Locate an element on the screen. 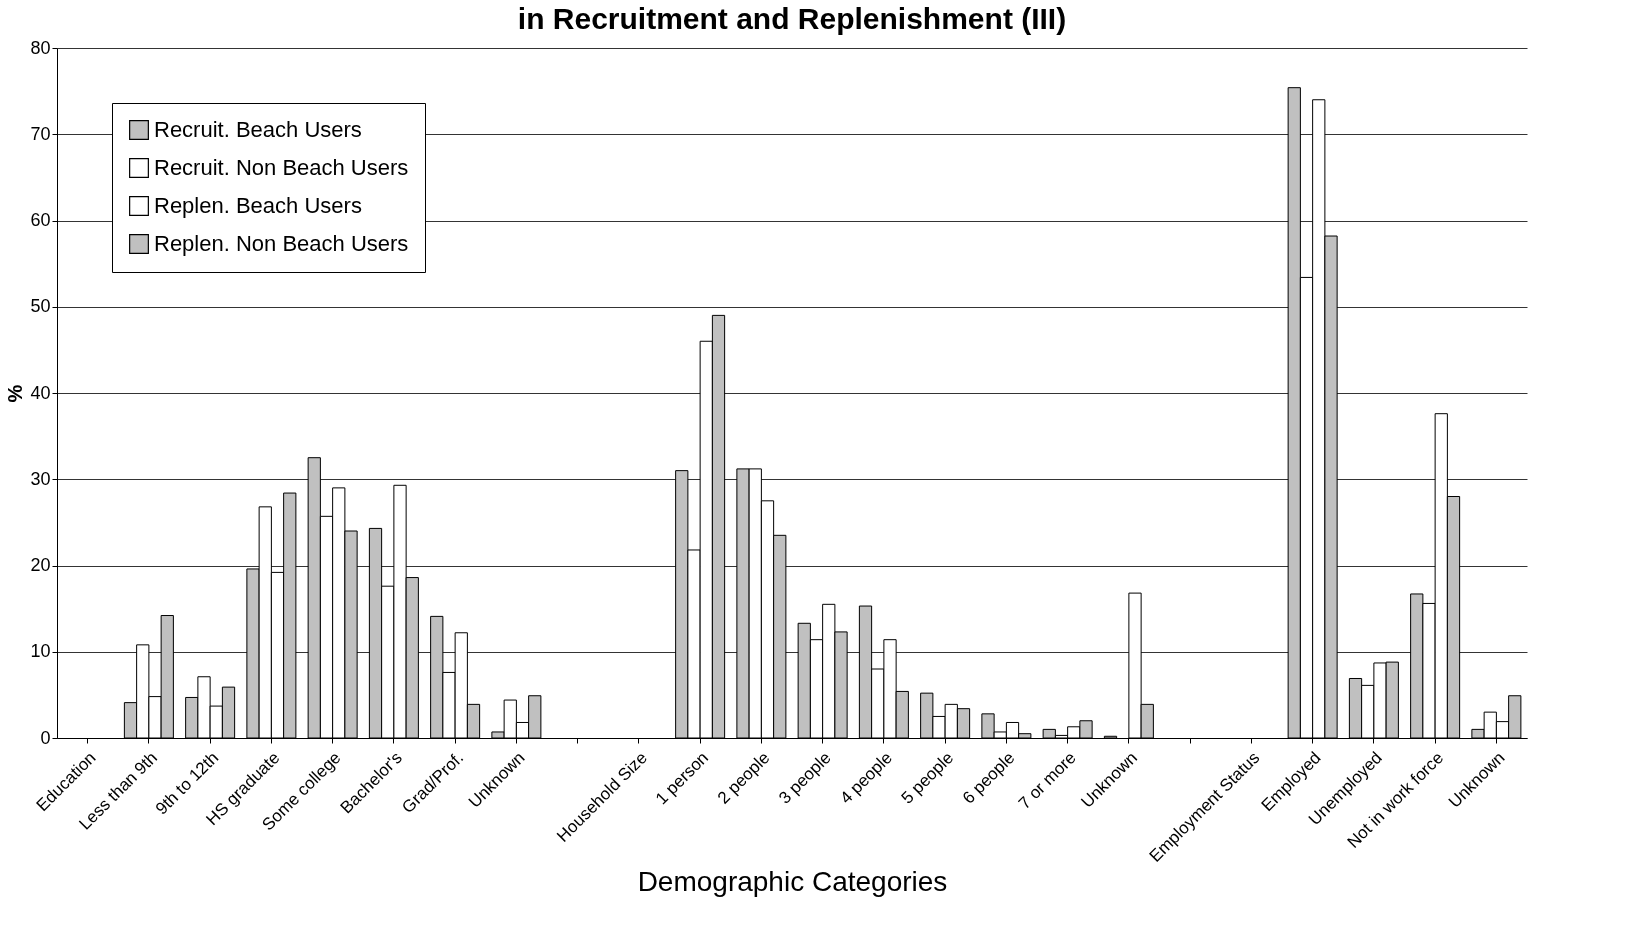  legend-label: Recruit. Non Beach Users is located at coordinates (281, 167).